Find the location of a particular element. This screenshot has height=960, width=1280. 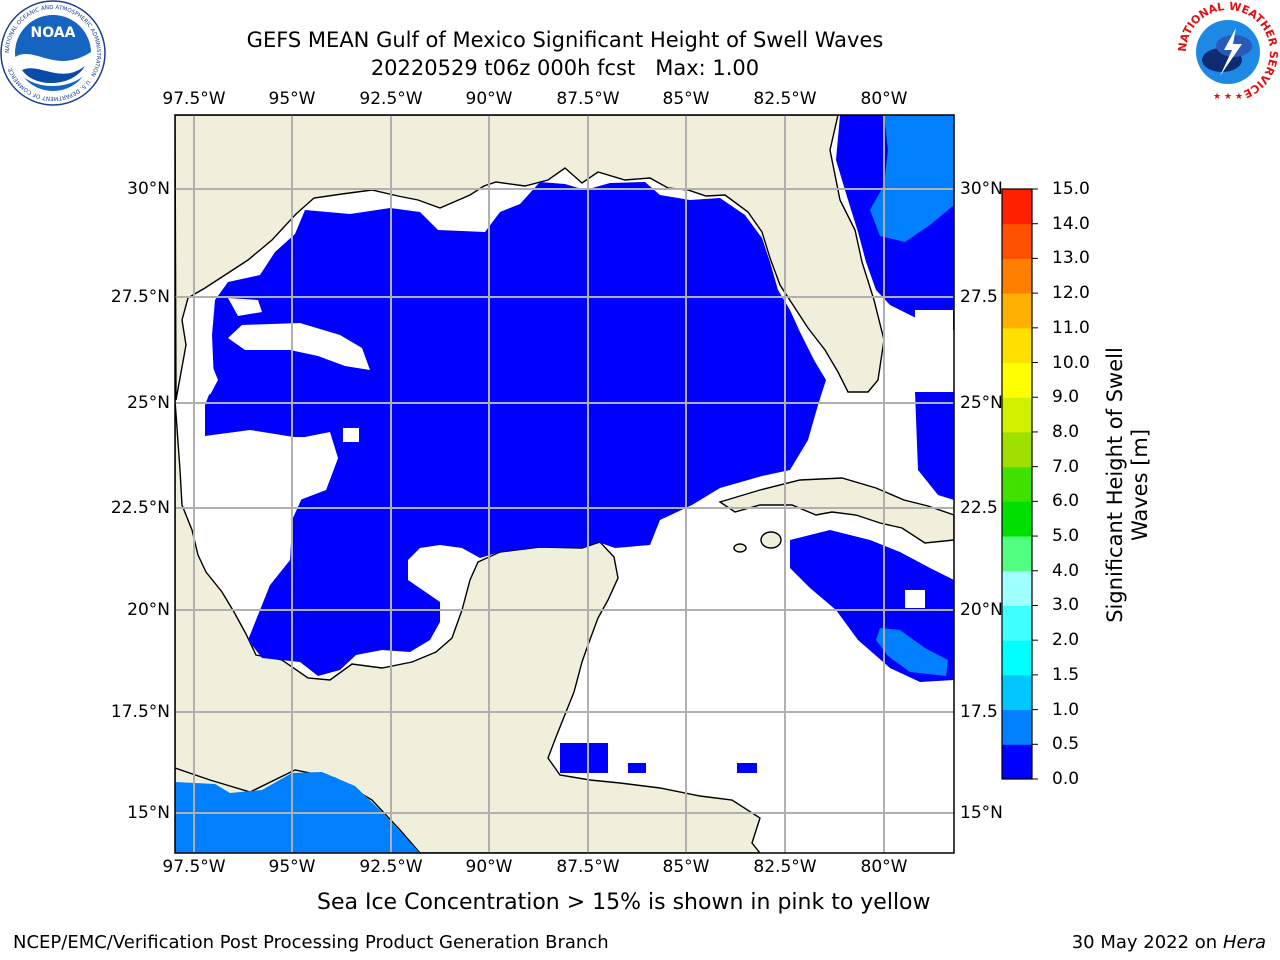

lon-label-bottom: 97.5°W is located at coordinates (194, 867).